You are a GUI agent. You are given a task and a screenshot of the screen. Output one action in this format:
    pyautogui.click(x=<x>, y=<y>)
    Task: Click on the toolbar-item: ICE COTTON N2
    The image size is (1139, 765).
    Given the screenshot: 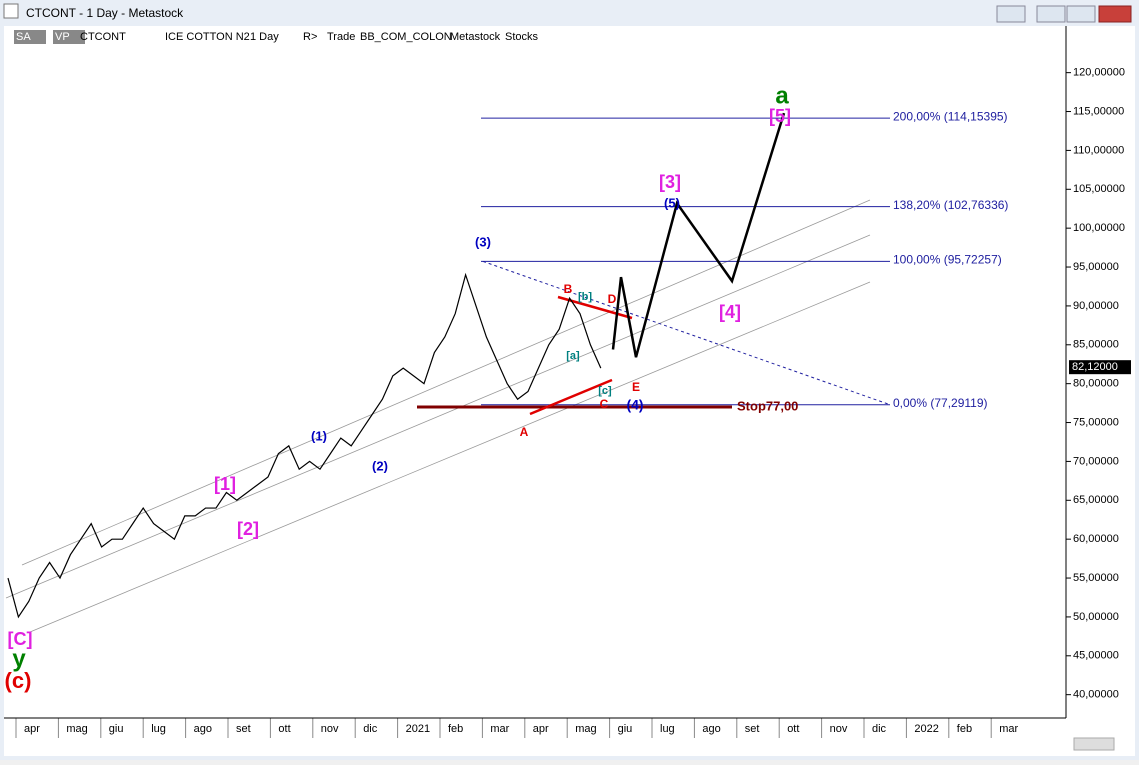 What is the action you would take?
    pyautogui.click(x=207, y=37)
    